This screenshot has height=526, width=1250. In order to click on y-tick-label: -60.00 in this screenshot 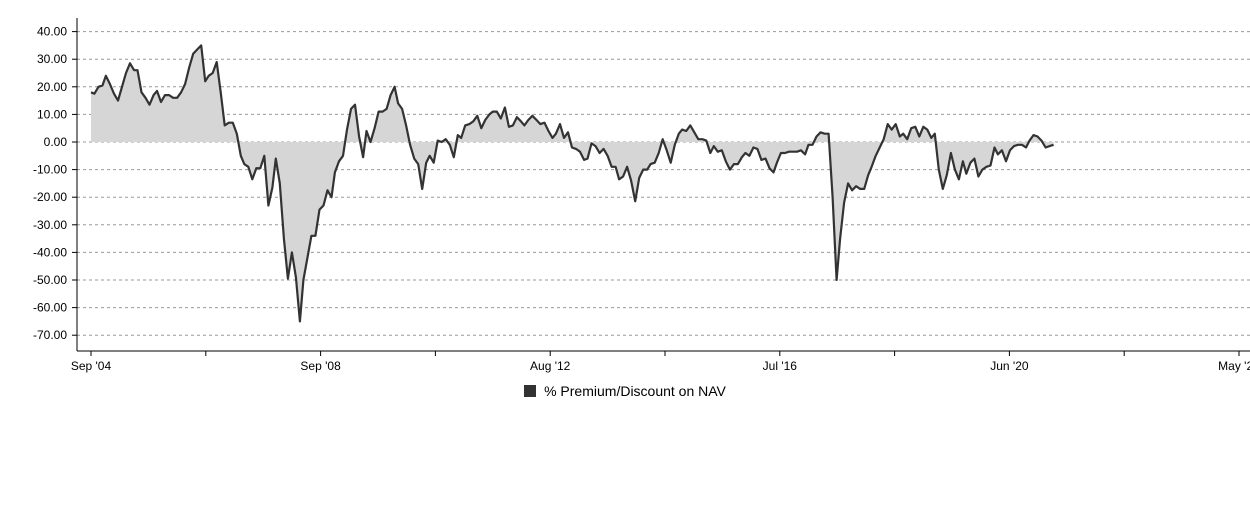, I will do `click(50, 308)`.